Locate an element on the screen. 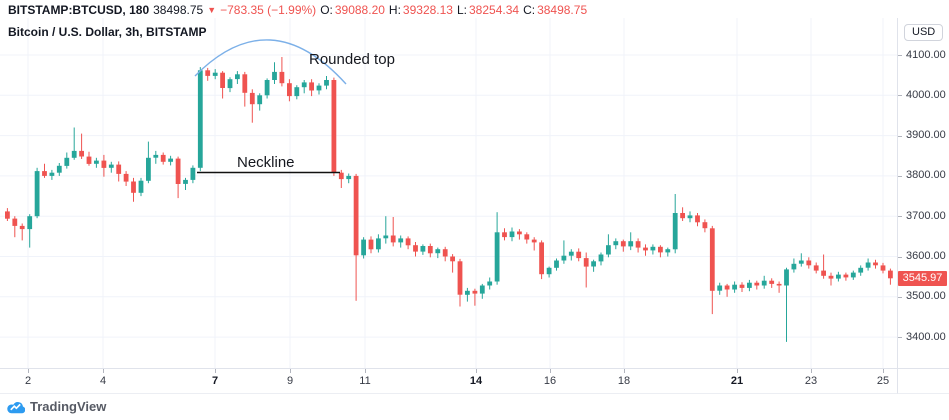  currency-unit-button: USD is located at coordinates (924, 32).